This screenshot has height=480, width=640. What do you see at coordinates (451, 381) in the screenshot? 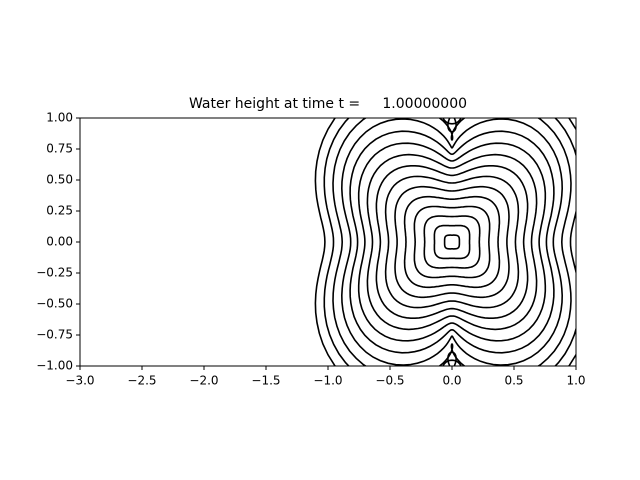
I see `x-tick-label: 0.0` at bounding box center [451, 381].